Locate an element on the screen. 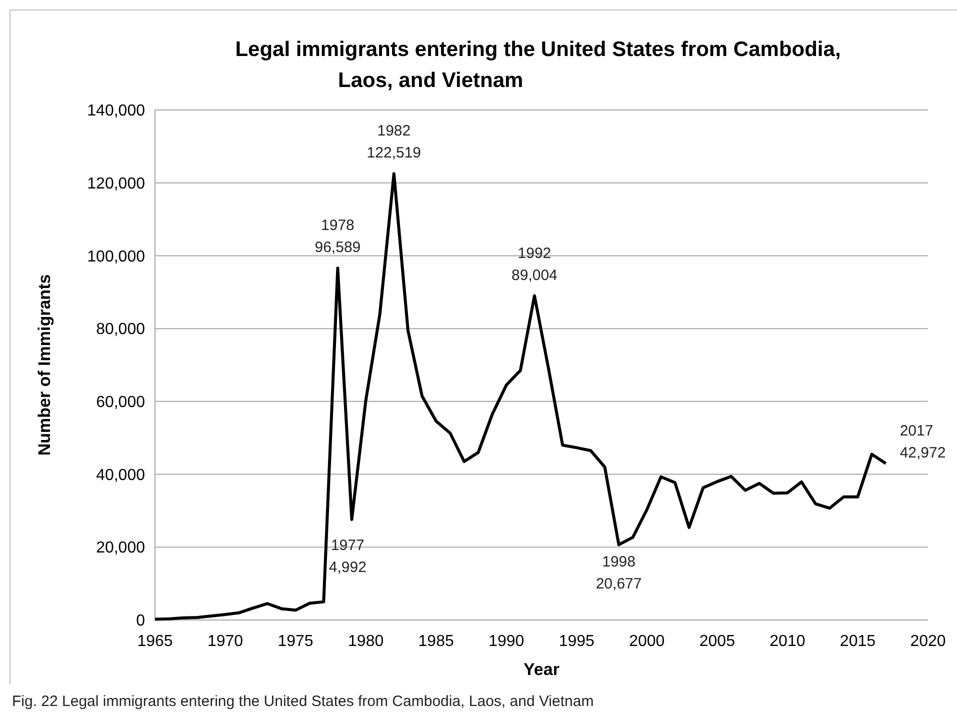 This screenshot has height=716, width=957. x-tick-label: 2015 is located at coordinates (858, 641).